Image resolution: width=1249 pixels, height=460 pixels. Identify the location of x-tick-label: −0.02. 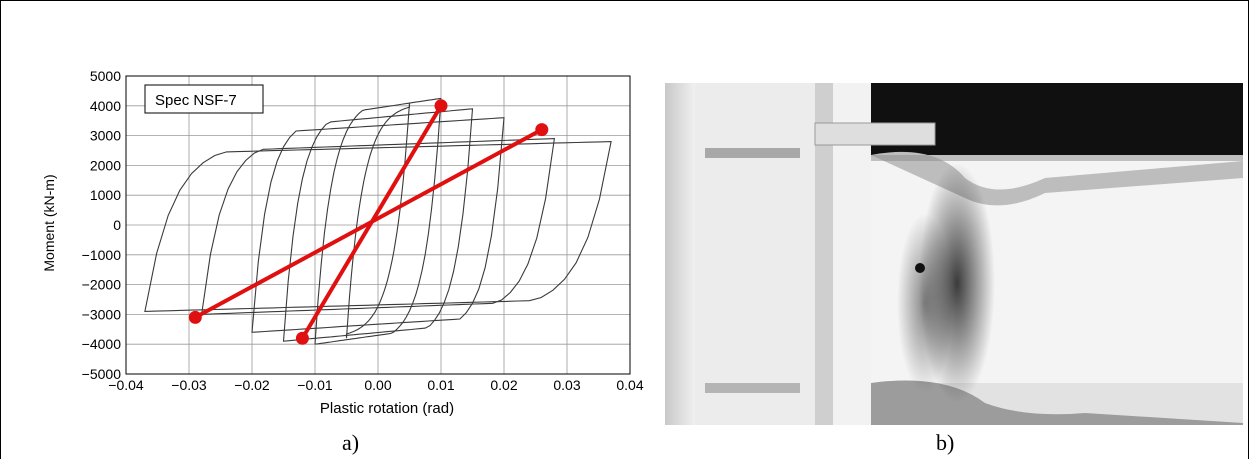
(252, 385).